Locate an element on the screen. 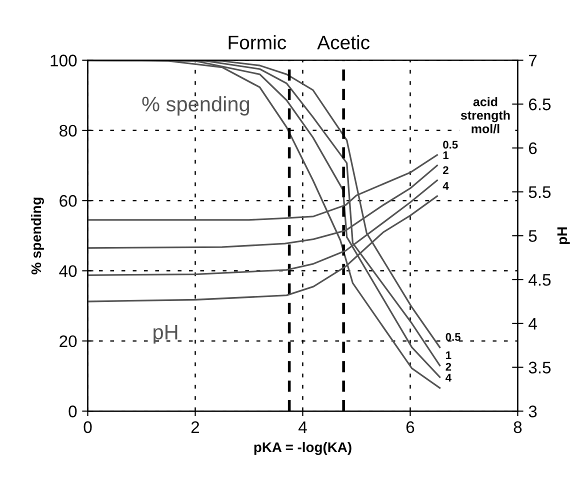  x-tick-label: 0 is located at coordinates (88, 427).